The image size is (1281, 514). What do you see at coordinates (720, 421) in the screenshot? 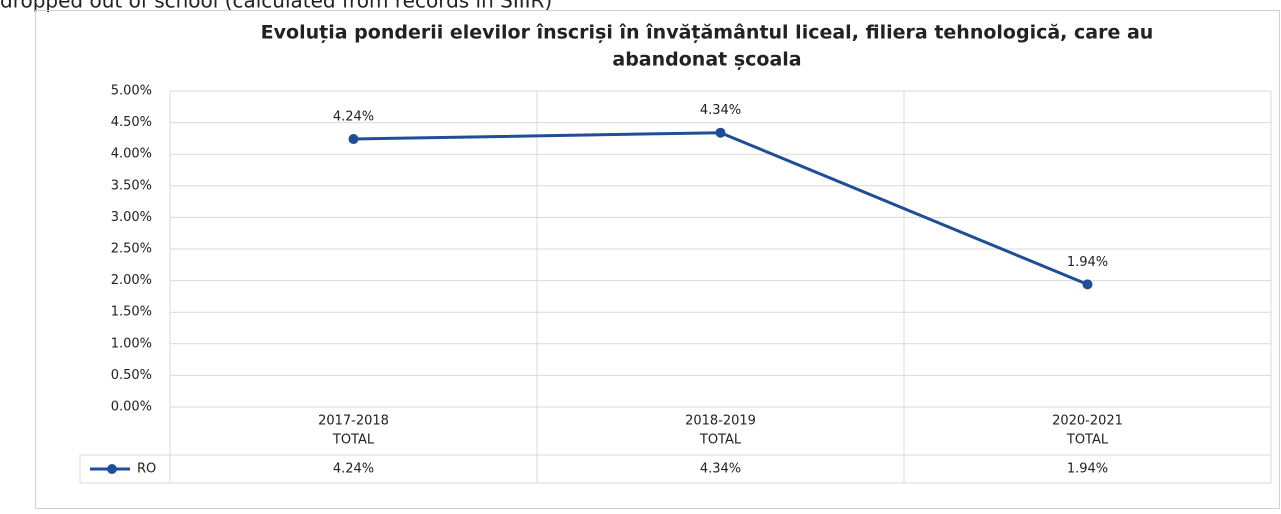
I see `x-tick-label: 2018-2019` at bounding box center [720, 421].